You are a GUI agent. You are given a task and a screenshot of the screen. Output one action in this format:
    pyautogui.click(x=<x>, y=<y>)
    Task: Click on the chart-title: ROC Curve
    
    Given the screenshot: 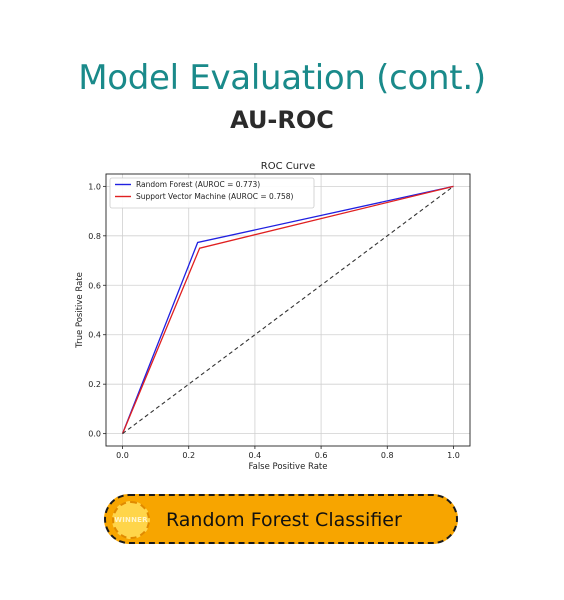 What is the action you would take?
    pyautogui.click(x=288, y=166)
    